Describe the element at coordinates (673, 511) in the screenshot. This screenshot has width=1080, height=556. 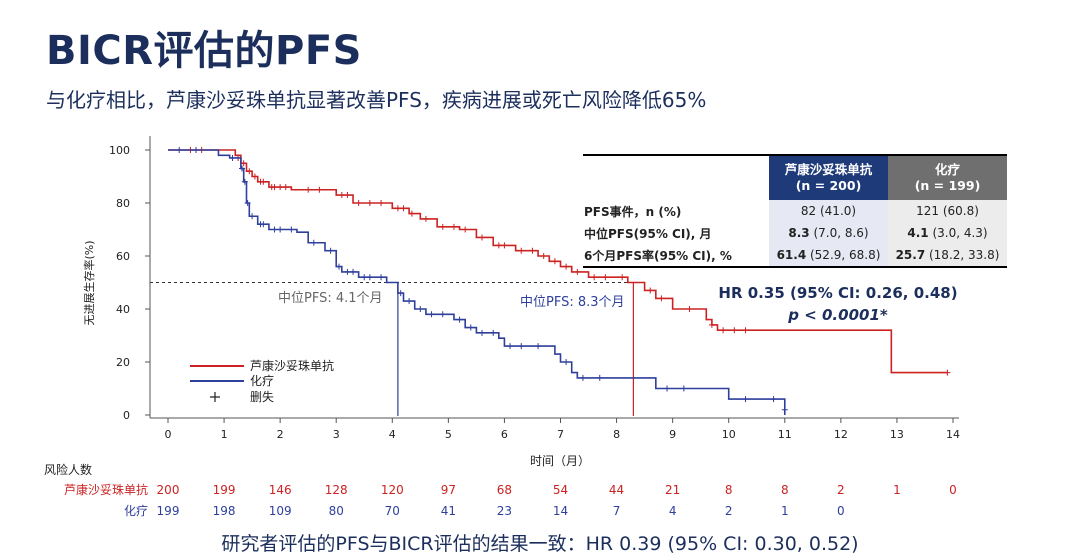
I see `risk-count: 4` at that location.